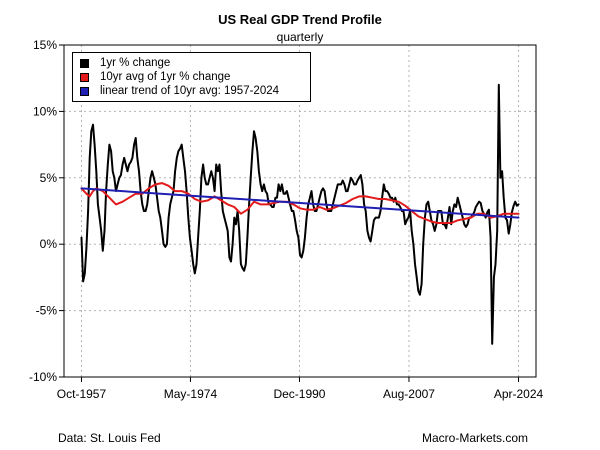 This screenshot has width=600, height=450. I want to click on legend-item-yoy: 1yr % change, so click(195, 63).